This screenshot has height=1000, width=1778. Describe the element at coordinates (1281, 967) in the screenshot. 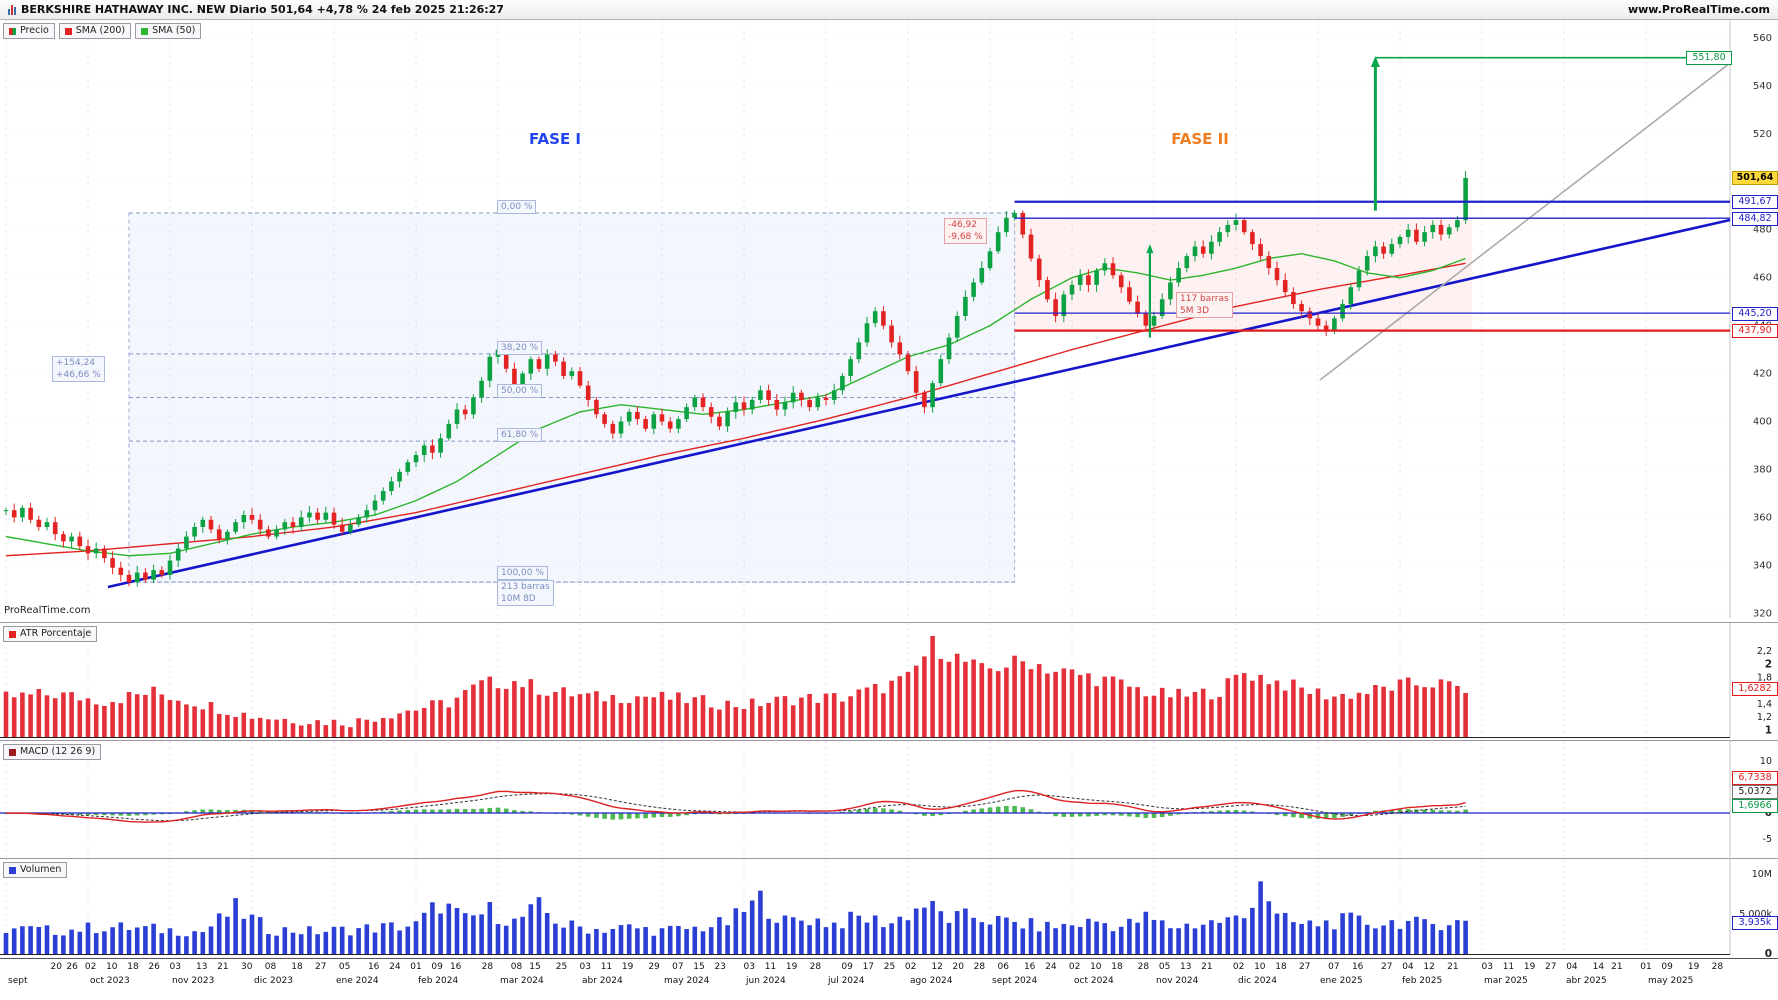

I see `axis-day-label: 18` at that location.